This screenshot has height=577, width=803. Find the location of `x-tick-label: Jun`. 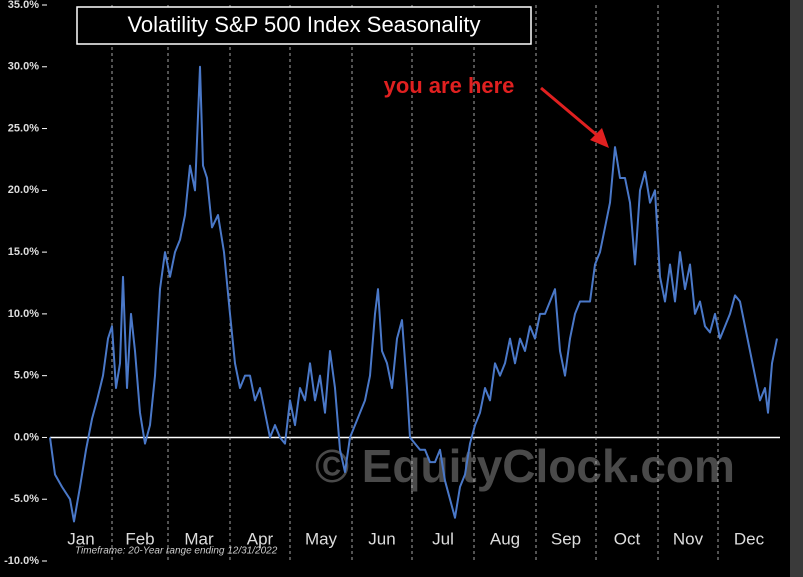

x-tick-label: Jun is located at coordinates (381, 538).